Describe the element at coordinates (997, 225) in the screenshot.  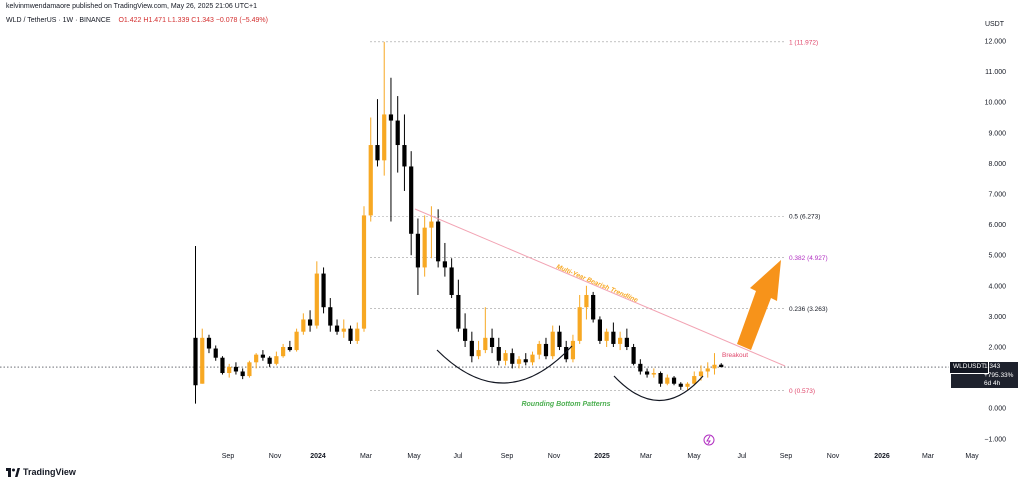
I see `price-tick-label: 6.000` at that location.